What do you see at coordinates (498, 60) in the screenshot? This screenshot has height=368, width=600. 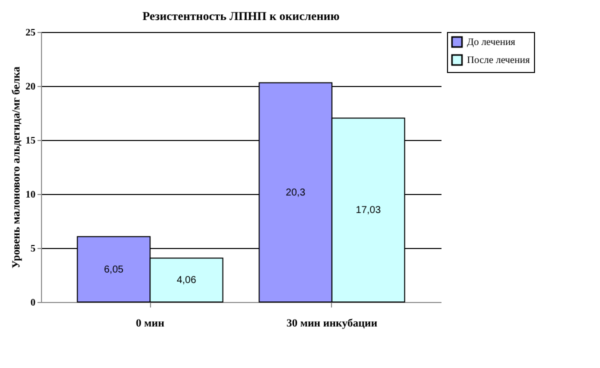 I see `legend-label: После лечения` at bounding box center [498, 60].